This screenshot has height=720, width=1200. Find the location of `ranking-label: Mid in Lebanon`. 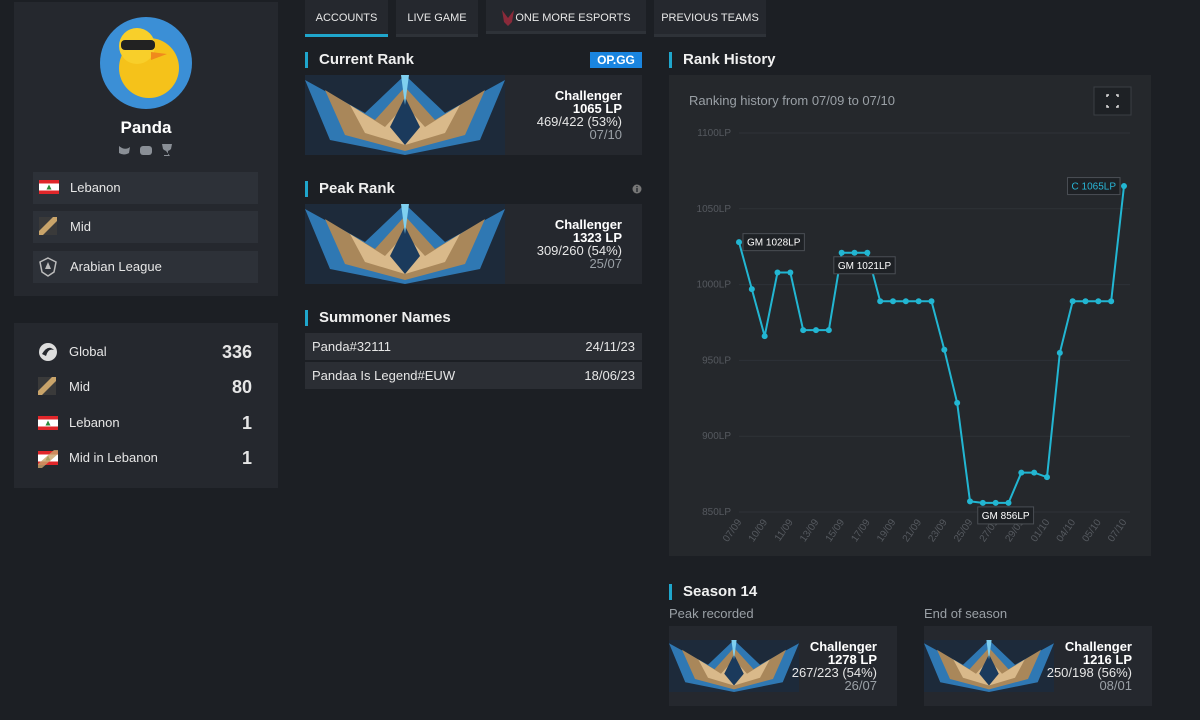

ranking-label: Mid in Lebanon is located at coordinates (113, 457).